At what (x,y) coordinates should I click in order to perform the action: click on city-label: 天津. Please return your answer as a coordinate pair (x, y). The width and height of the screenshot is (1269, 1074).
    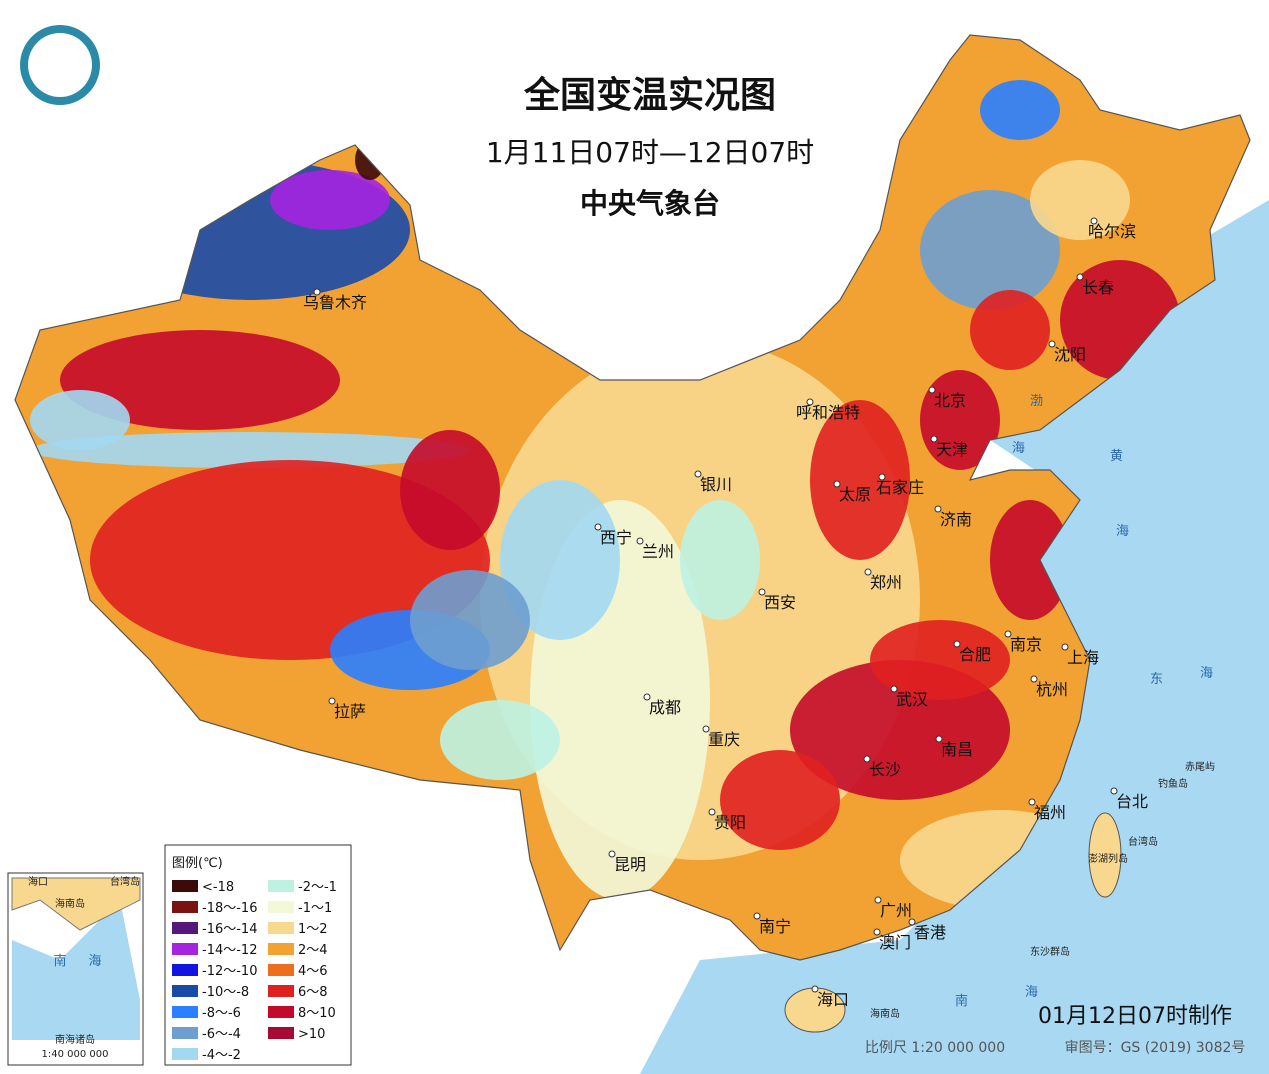
    Looking at the image, I should click on (952, 449).